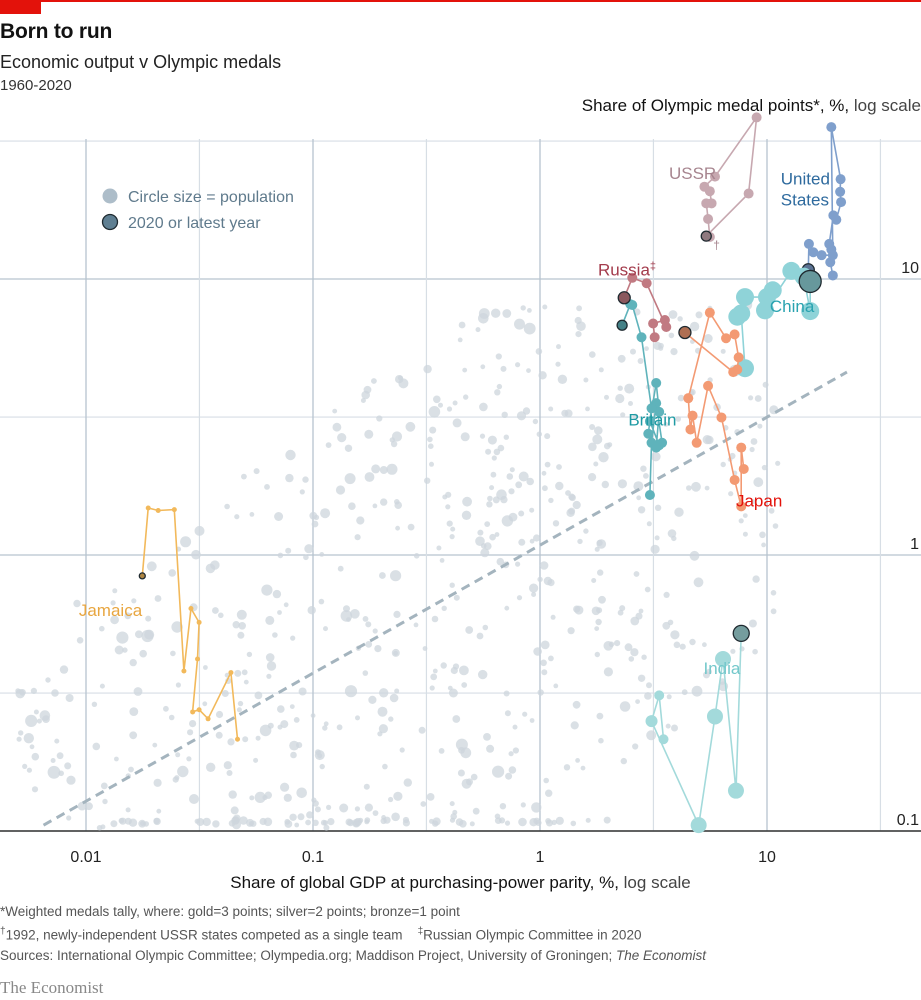 The height and width of the screenshot is (1000, 921). What do you see at coordinates (657, 882) in the screenshot?
I see `x-axis-label-scale: log scale` at bounding box center [657, 882].